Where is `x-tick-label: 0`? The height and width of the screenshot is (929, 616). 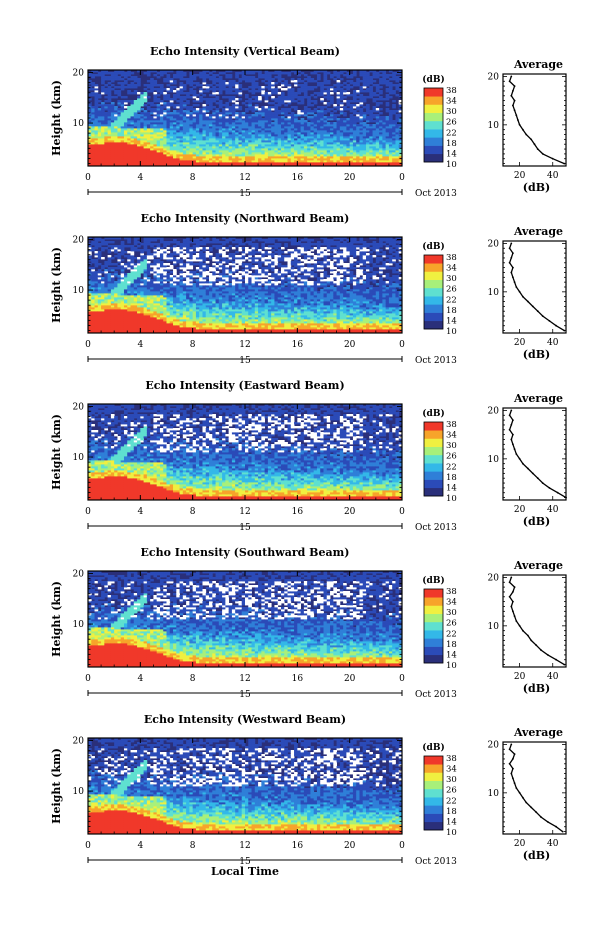 x-tick-label: 0 is located at coordinates (402, 178).